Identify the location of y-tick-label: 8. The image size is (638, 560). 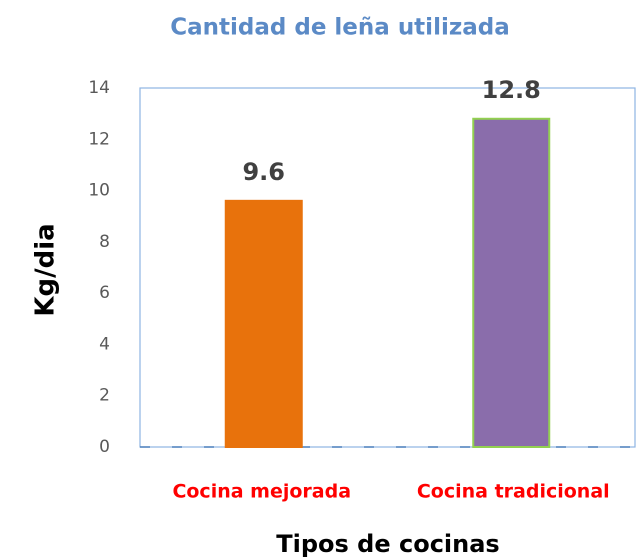
(104, 242).